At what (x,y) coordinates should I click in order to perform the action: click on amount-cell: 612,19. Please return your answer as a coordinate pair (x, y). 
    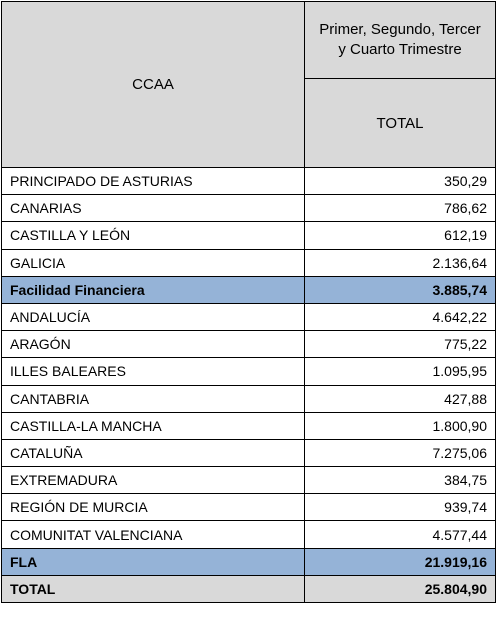
    Looking at the image, I should click on (400, 235).